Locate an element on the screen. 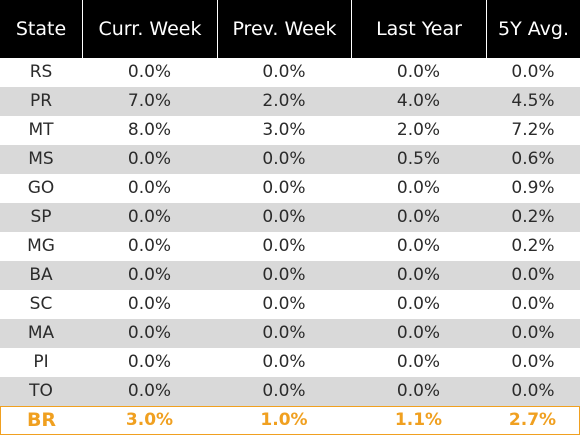 The width and height of the screenshot is (580, 436). state-cell: PI is located at coordinates (41, 362).